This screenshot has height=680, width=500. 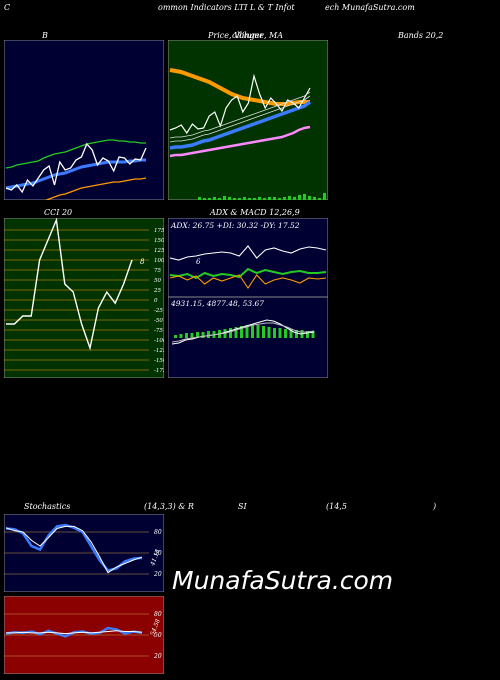 I want to click on adx-readout: ADX: 26.75 +DI: 30.32 -DY: 17.52, so click(x=235, y=225).